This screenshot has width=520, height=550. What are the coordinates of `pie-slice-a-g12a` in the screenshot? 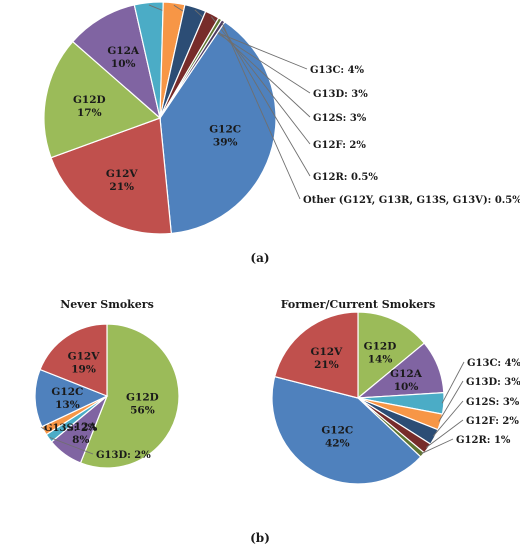 It's located at (116, 62).